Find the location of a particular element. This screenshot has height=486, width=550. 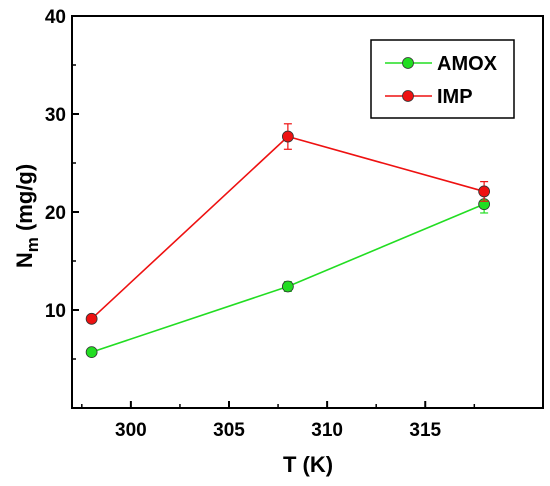

x-axis: 300 305 310 315 is located at coordinates (278, 421).